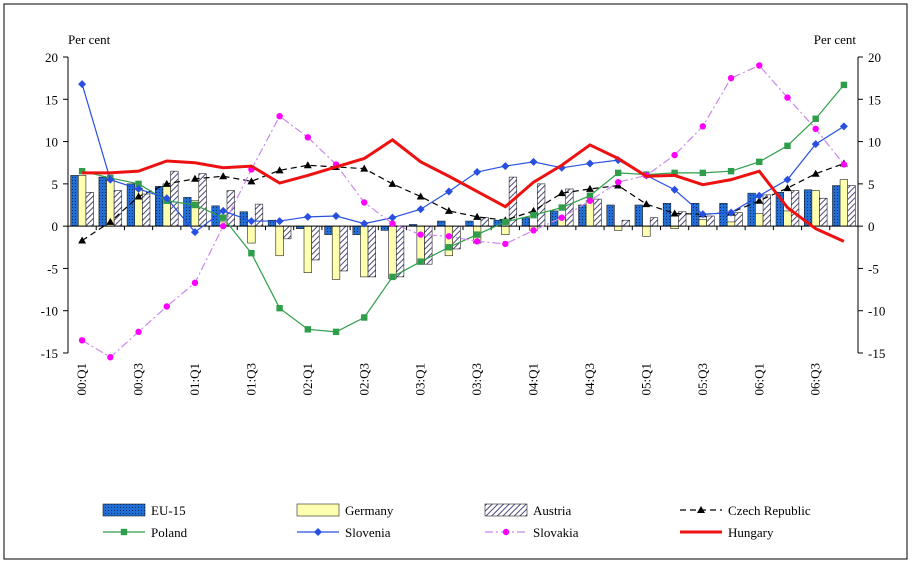 The width and height of the screenshot is (912, 569). Describe the element at coordinates (55, 226) in the screenshot. I see `y-tick-label: 0` at that location.